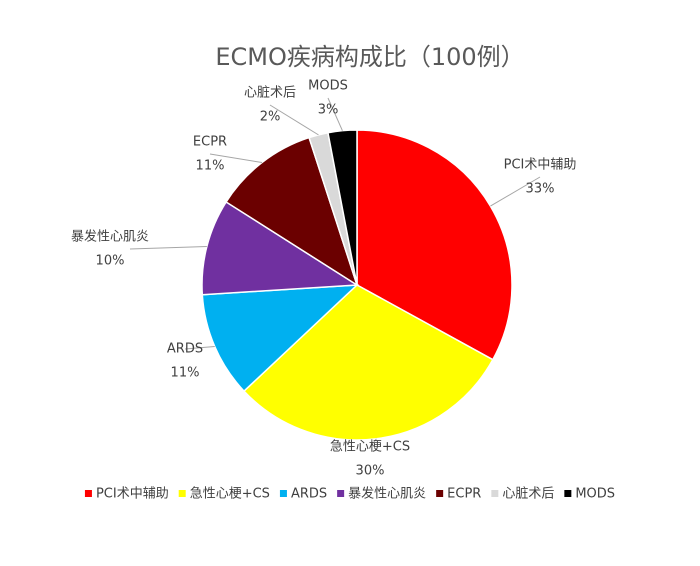 The image size is (700, 566). Describe the element at coordinates (328, 86) in the screenshot. I see `data-label-name: MODS` at that location.